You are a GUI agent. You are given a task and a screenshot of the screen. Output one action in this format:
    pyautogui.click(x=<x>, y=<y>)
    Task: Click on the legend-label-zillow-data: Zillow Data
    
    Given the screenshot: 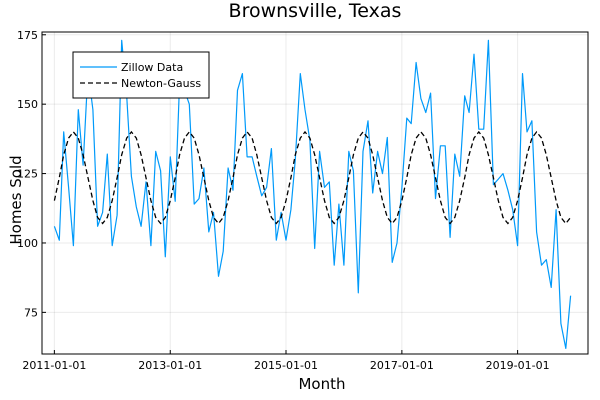 What is the action you would take?
    pyautogui.click(x=152, y=67)
    